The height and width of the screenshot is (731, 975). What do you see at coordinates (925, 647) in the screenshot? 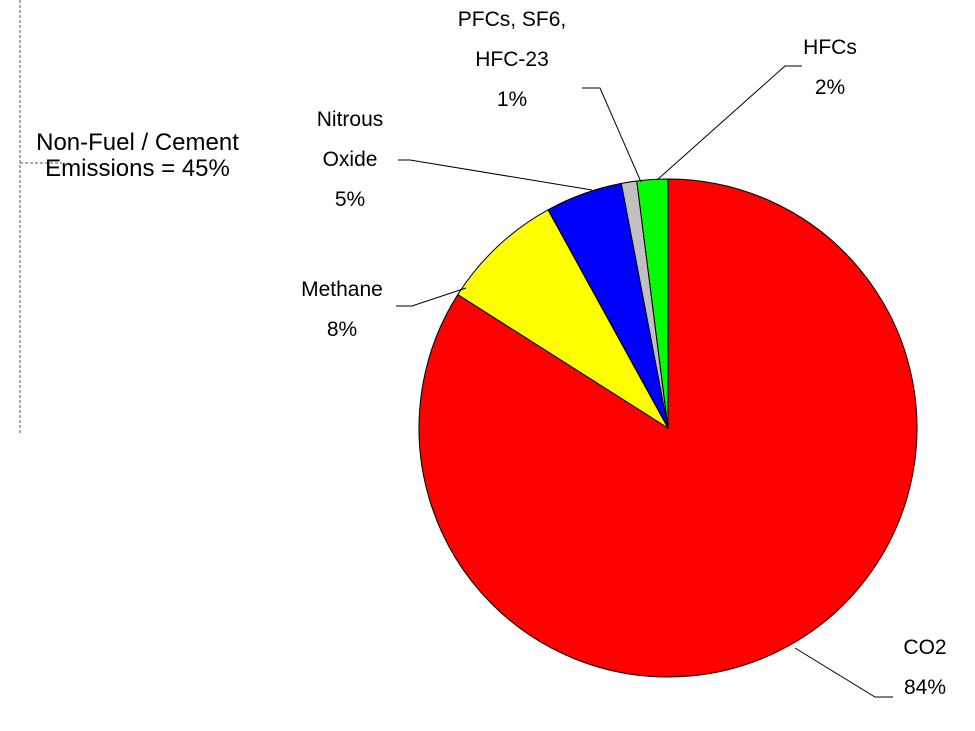
I see `category-name: CO2` at bounding box center [925, 647].